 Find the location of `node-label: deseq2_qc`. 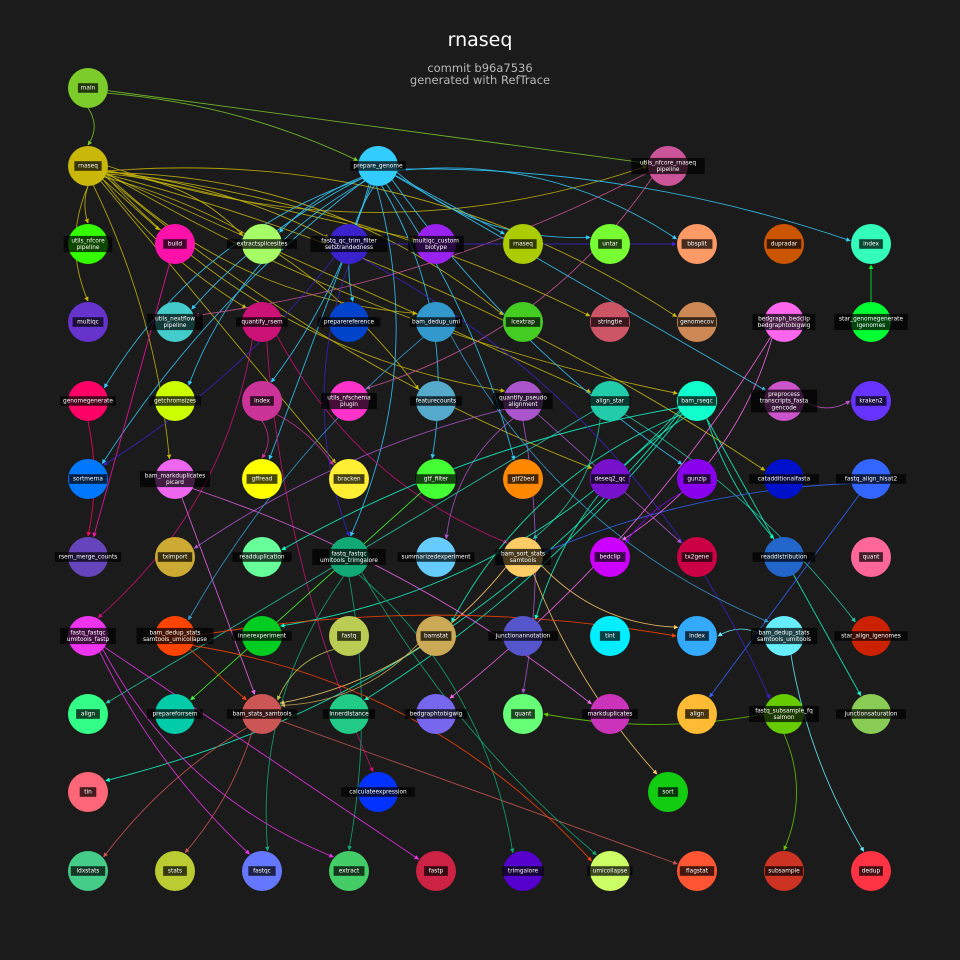

node-label: deseq2_qc is located at coordinates (610, 480).